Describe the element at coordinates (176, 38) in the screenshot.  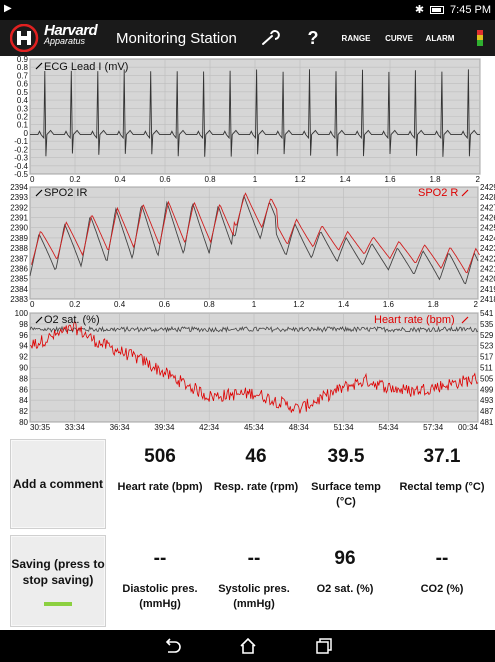
I see `app-title: Monitoring Station` at that location.